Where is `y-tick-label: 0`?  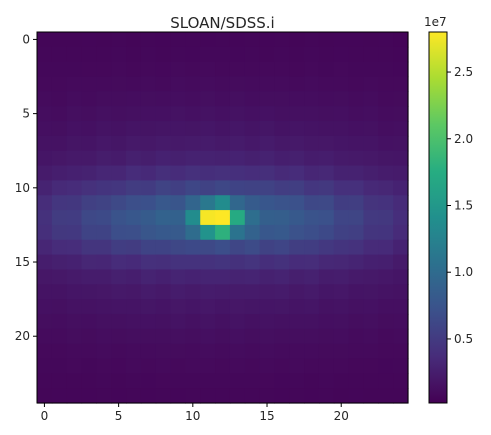
y-tick-label: 0 is located at coordinates (26, 39).